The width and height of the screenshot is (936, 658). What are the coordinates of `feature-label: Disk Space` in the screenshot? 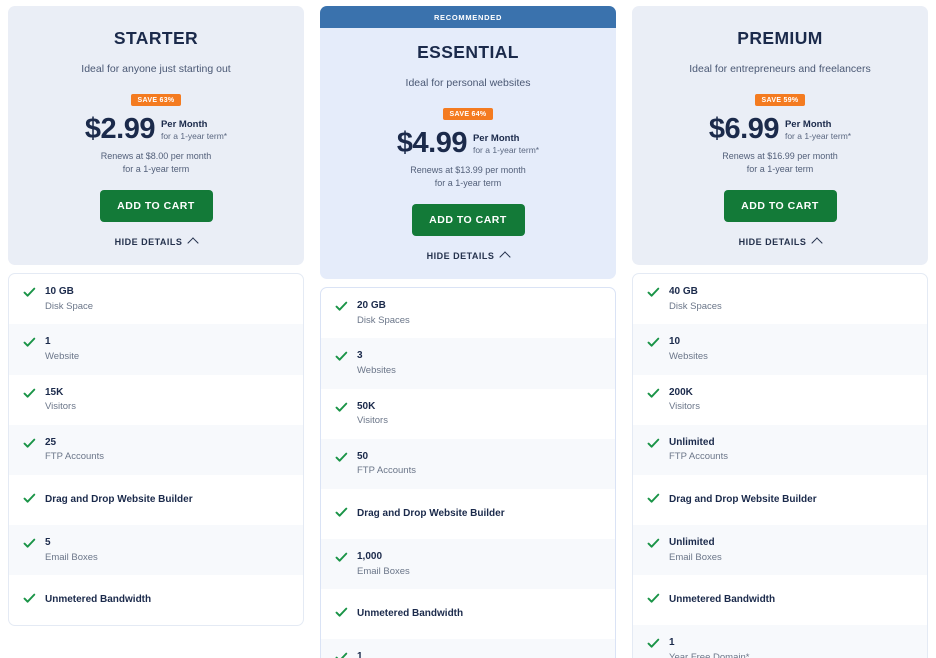 It's located at (69, 306).